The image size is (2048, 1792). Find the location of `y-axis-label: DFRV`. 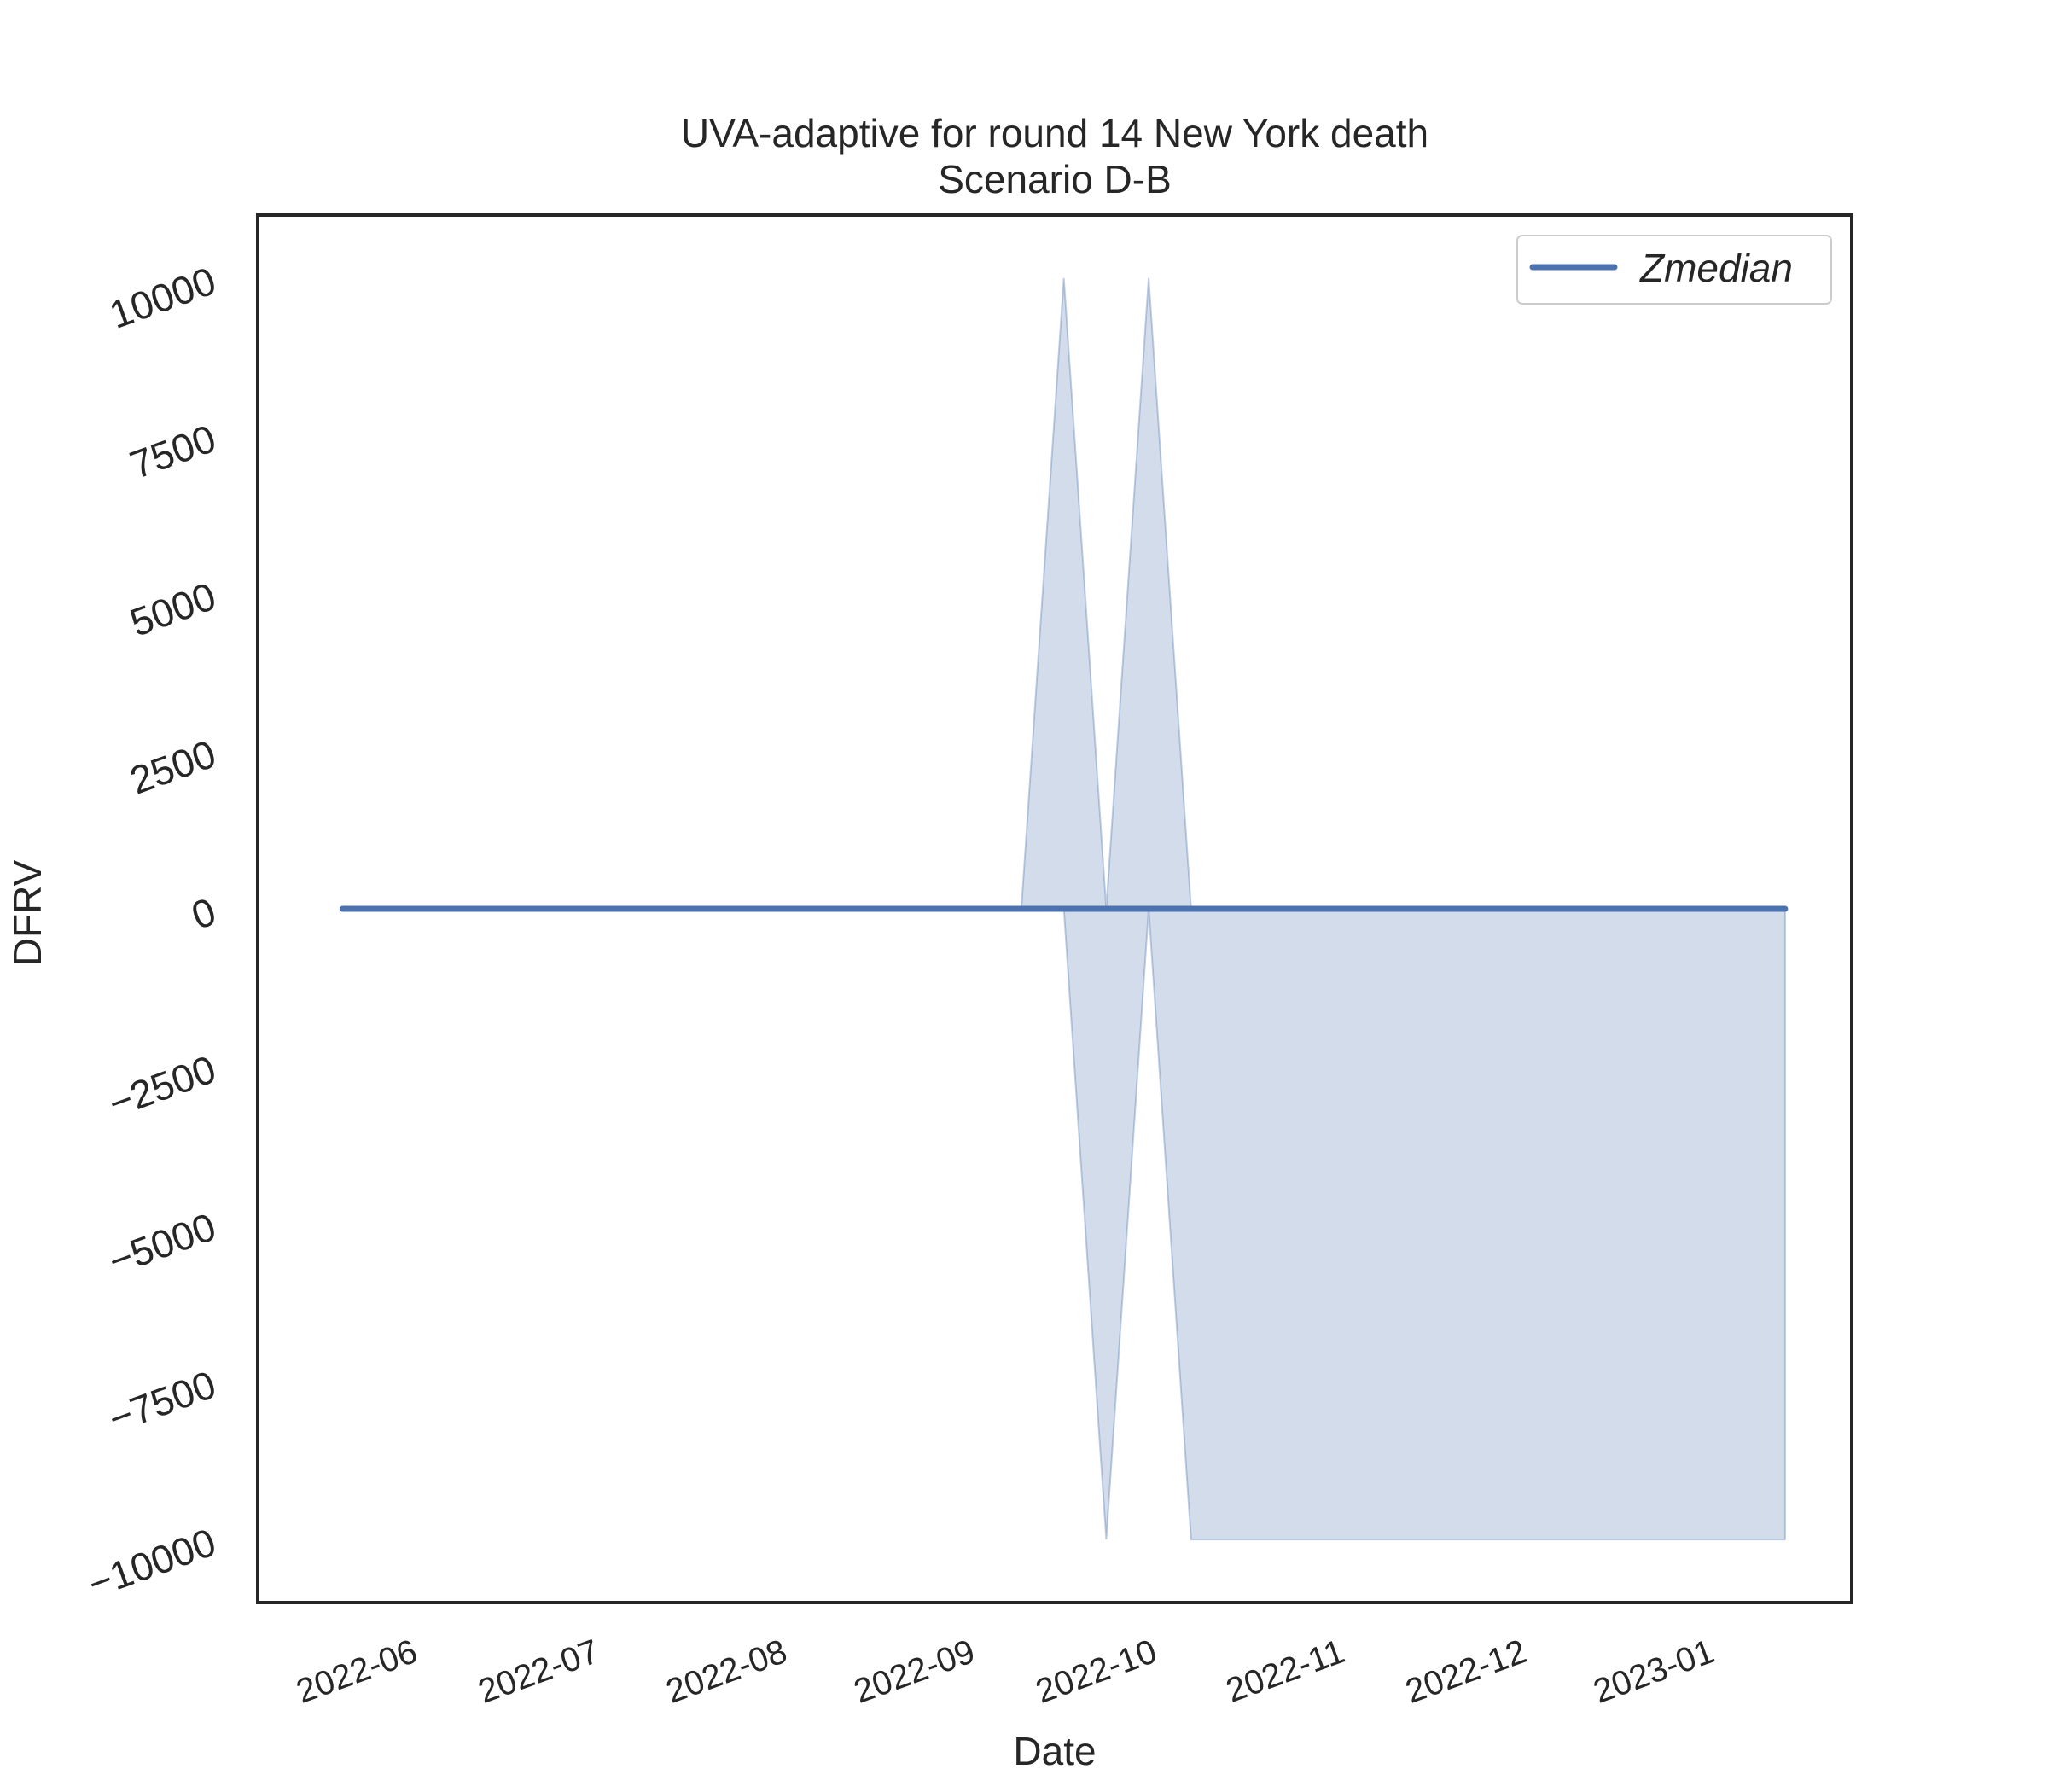

y-axis-label: DFRV is located at coordinates (27, 913).